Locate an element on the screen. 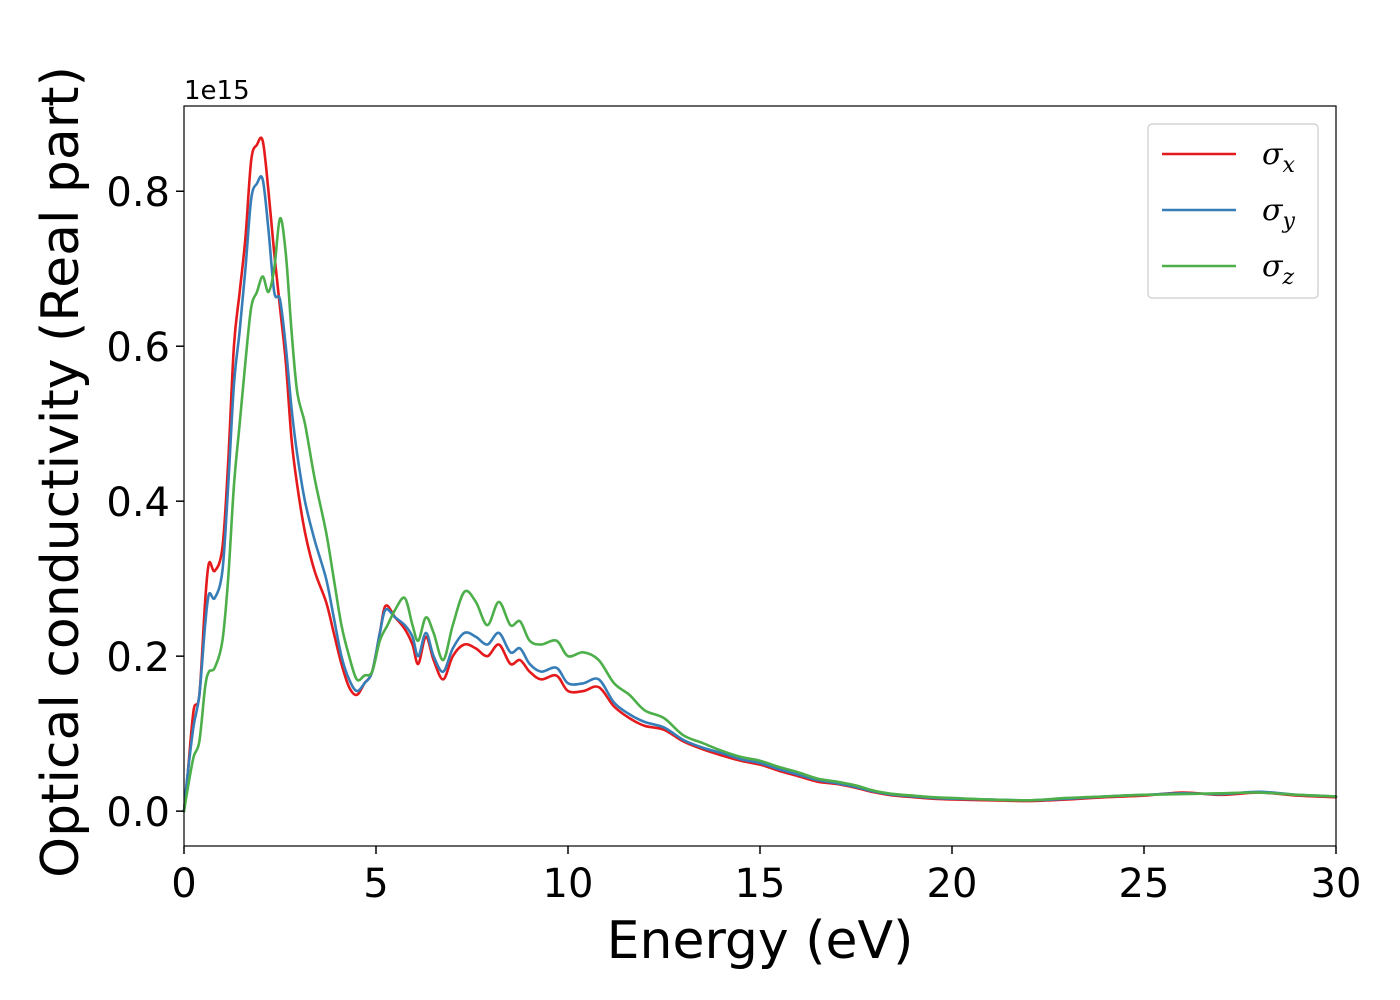 The height and width of the screenshot is (1000, 1400). y-axis-offset-label: 1e15 is located at coordinates (217, 91).